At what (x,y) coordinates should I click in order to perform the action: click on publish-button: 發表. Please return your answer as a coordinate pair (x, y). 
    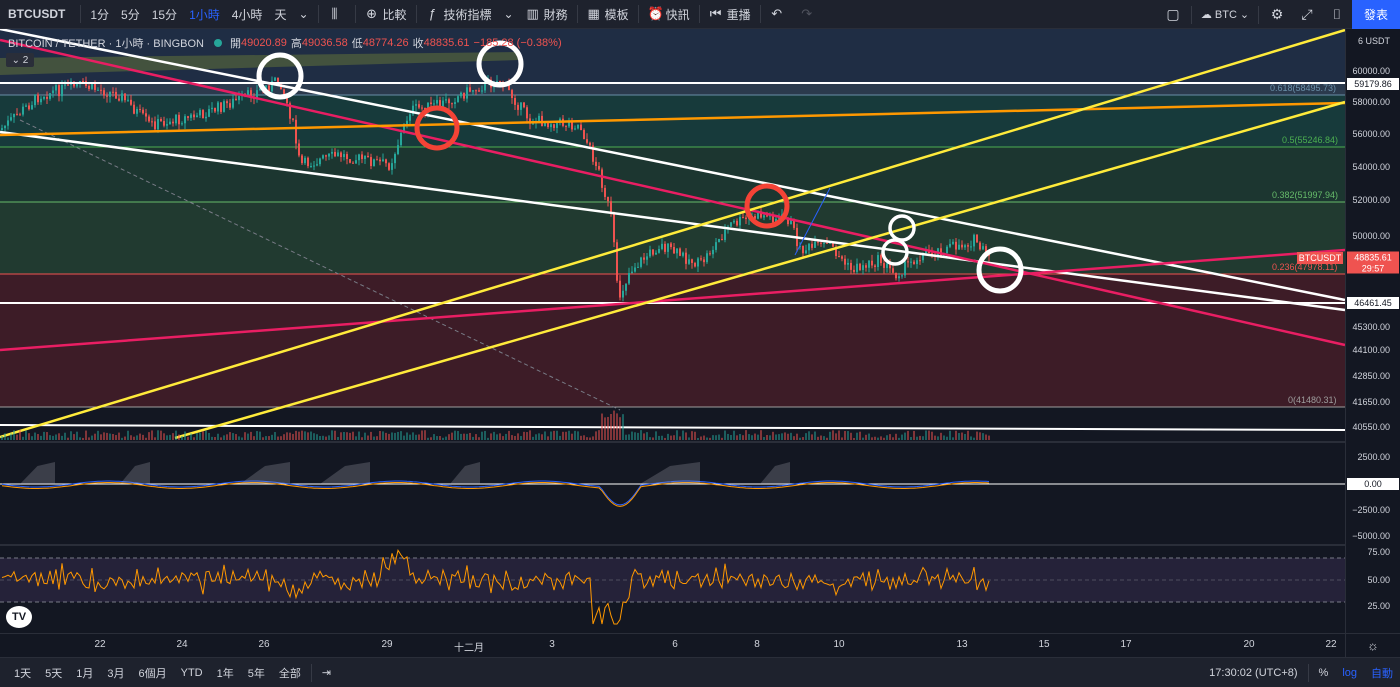
    Looking at the image, I should click on (1376, 14).